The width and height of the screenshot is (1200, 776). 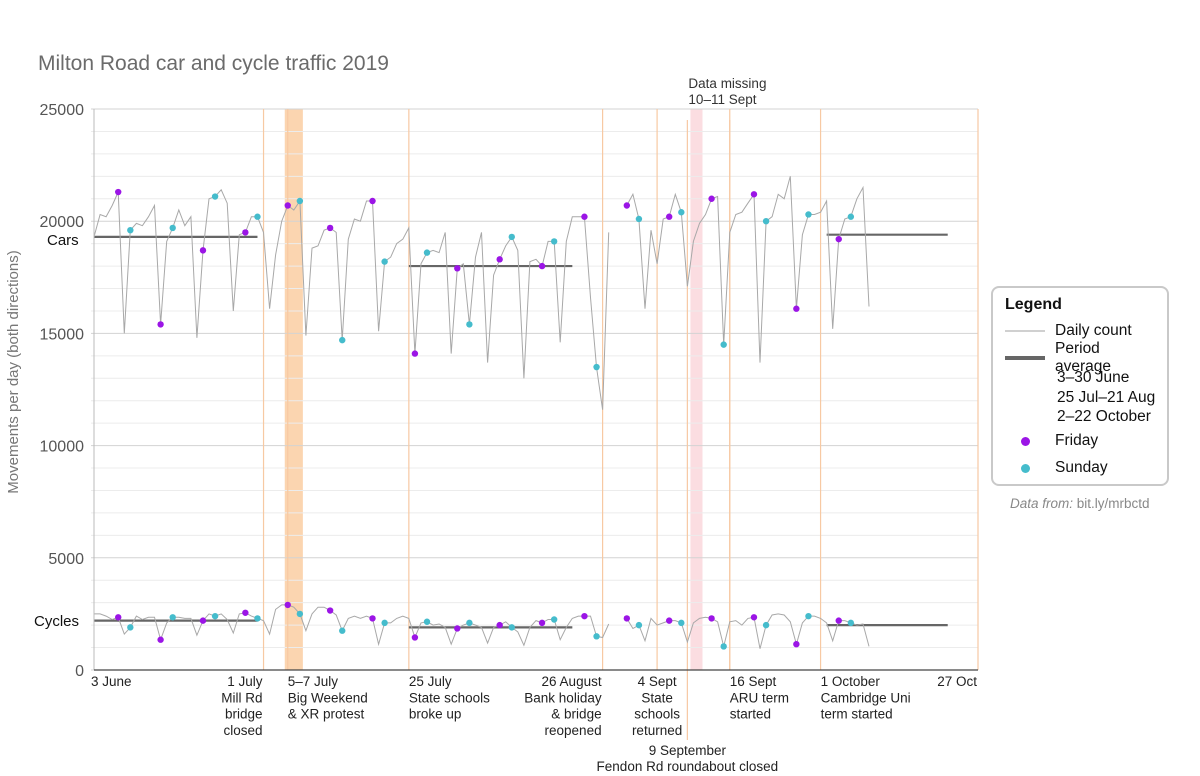 I want to click on missing-annotation-line: 10–11 Sept, so click(x=722, y=99).